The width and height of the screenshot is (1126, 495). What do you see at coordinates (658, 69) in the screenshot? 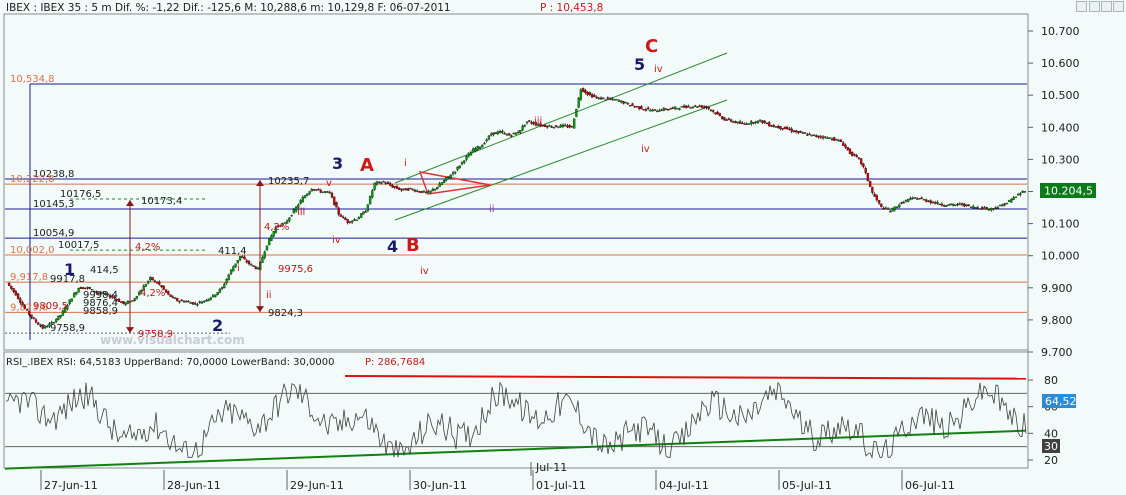
I see `wave-label: iv` at bounding box center [658, 69].